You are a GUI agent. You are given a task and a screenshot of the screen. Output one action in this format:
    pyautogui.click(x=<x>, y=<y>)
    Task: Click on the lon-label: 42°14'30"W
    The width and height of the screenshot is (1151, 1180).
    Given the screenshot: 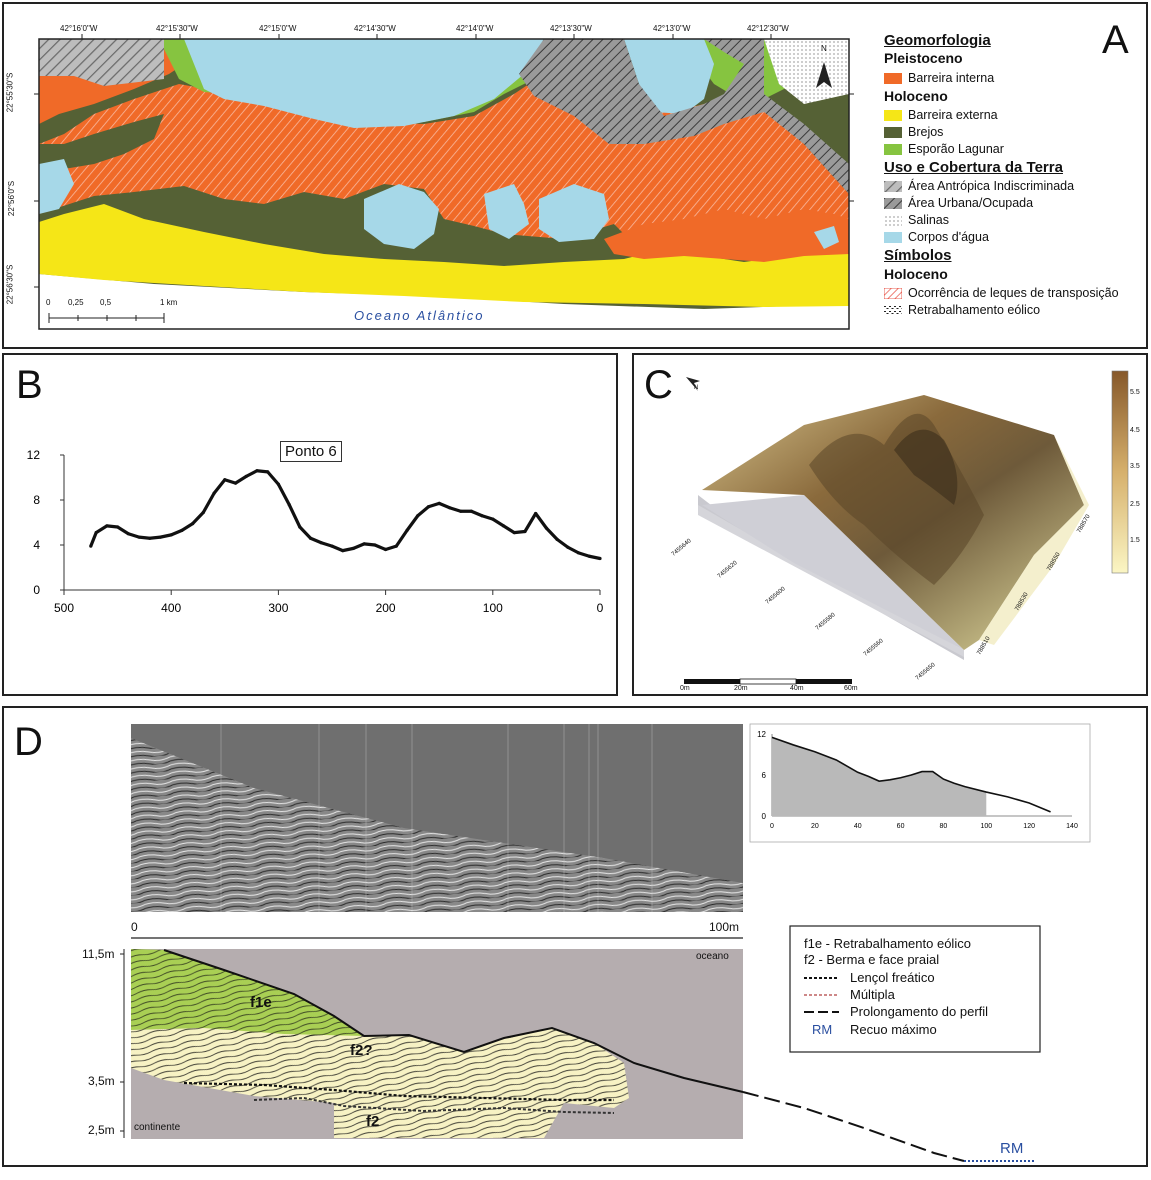 What is the action you would take?
    pyautogui.click(x=375, y=28)
    